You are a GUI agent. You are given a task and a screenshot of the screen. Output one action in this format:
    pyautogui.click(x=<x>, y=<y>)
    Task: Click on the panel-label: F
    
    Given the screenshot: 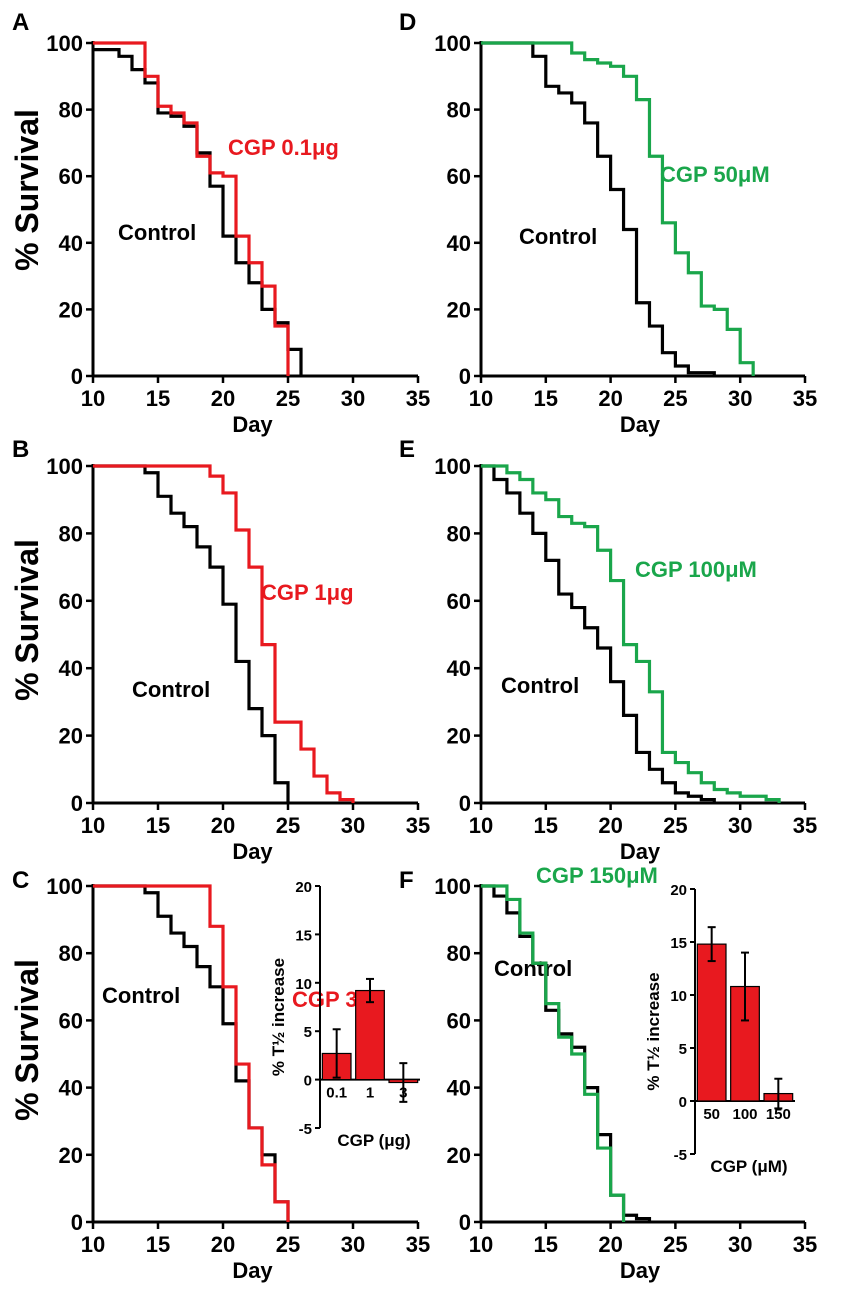 What is the action you would take?
    pyautogui.click(x=406, y=880)
    